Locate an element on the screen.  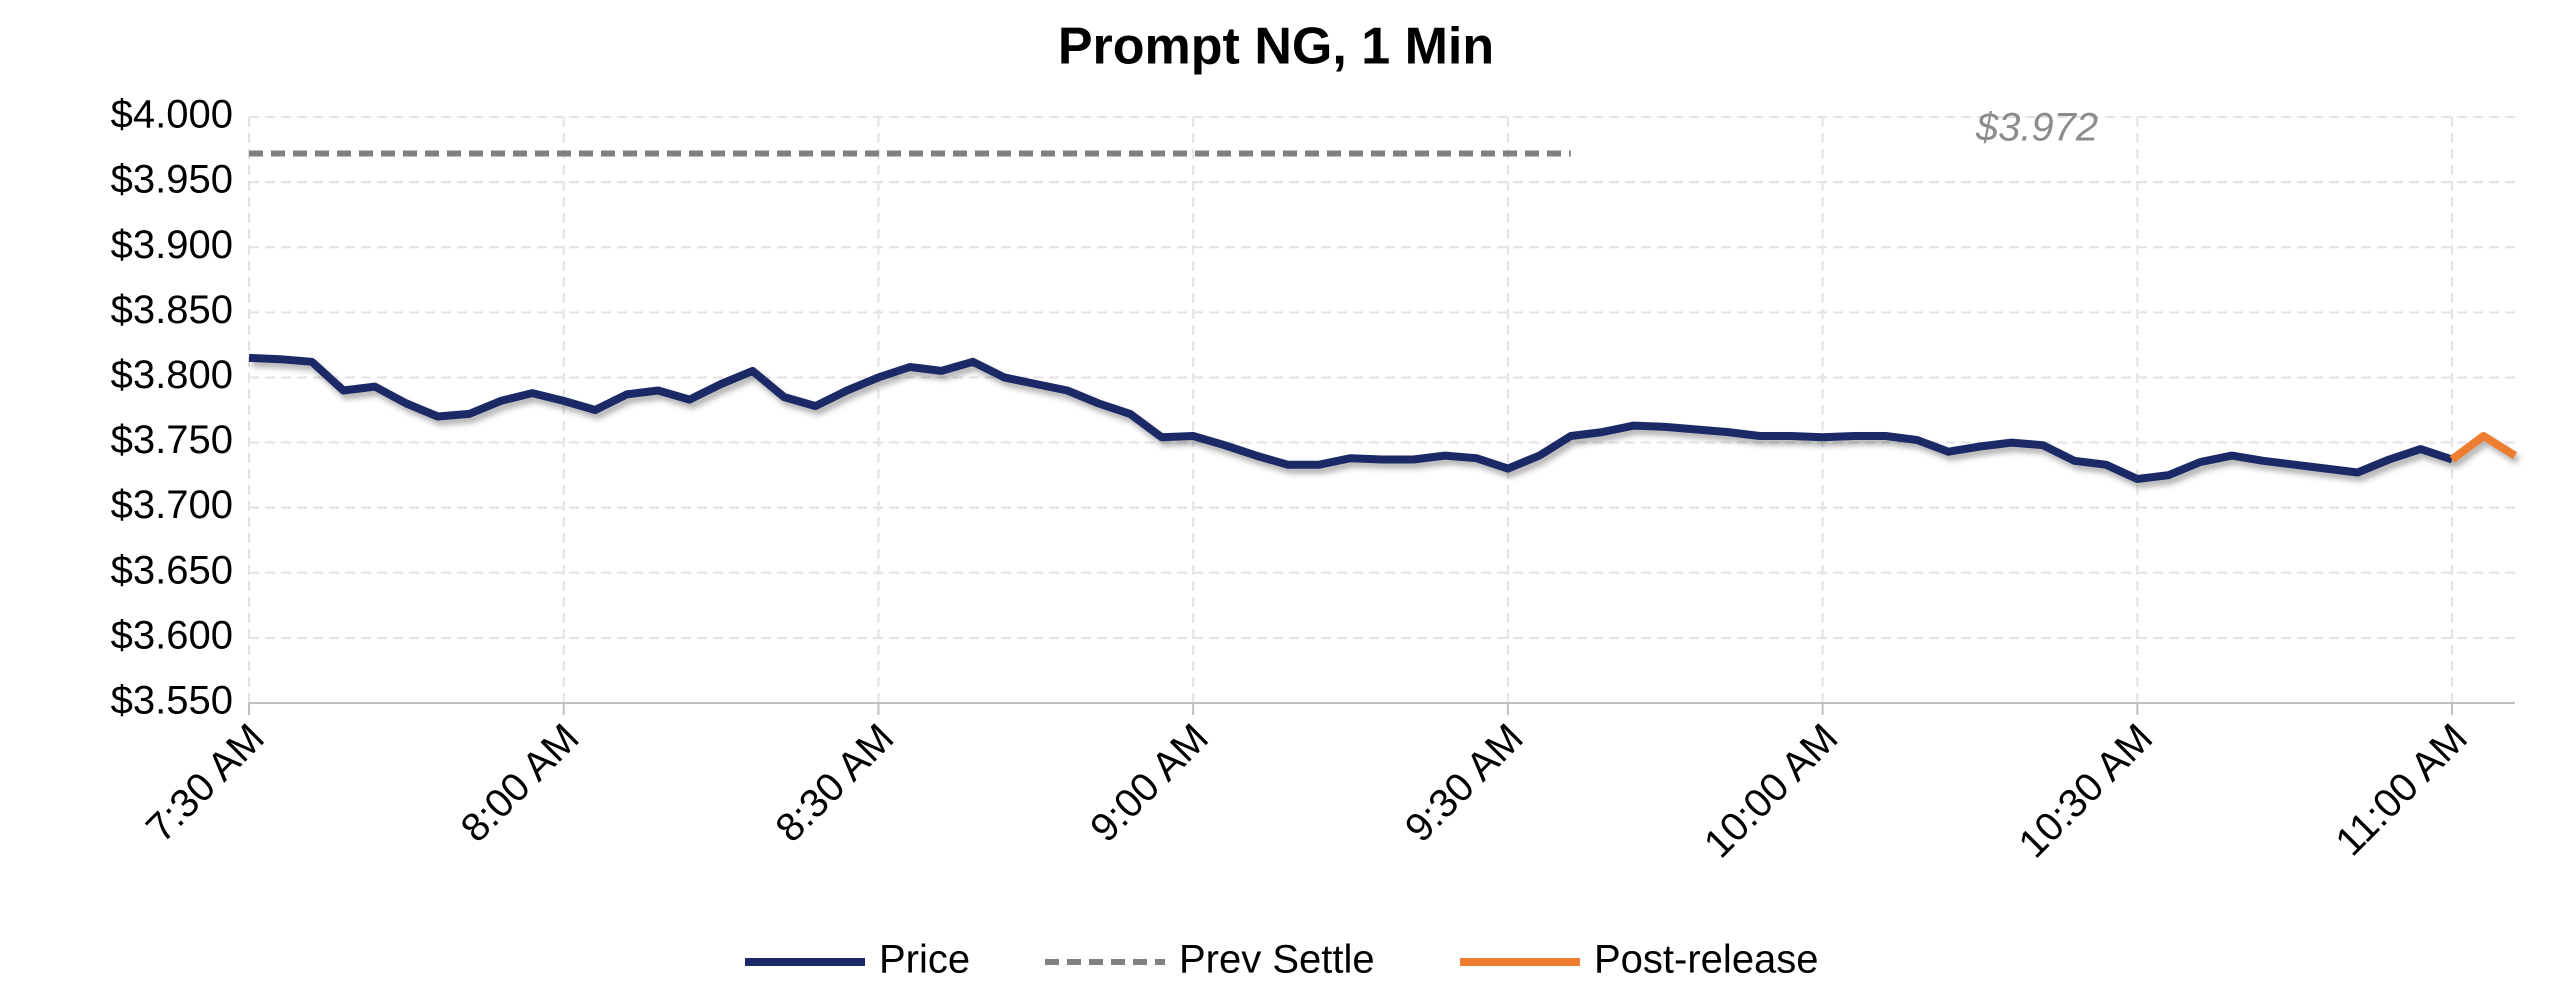
x-tick-label: 10:00 AM is located at coordinates (1771, 791).